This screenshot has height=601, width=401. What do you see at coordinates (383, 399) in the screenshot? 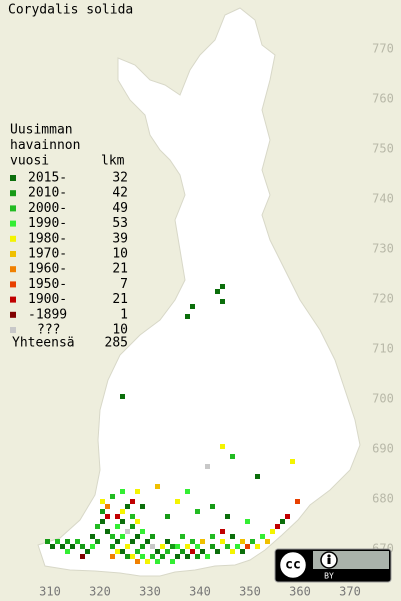
I see `y-tick-label: 700` at bounding box center [383, 399].